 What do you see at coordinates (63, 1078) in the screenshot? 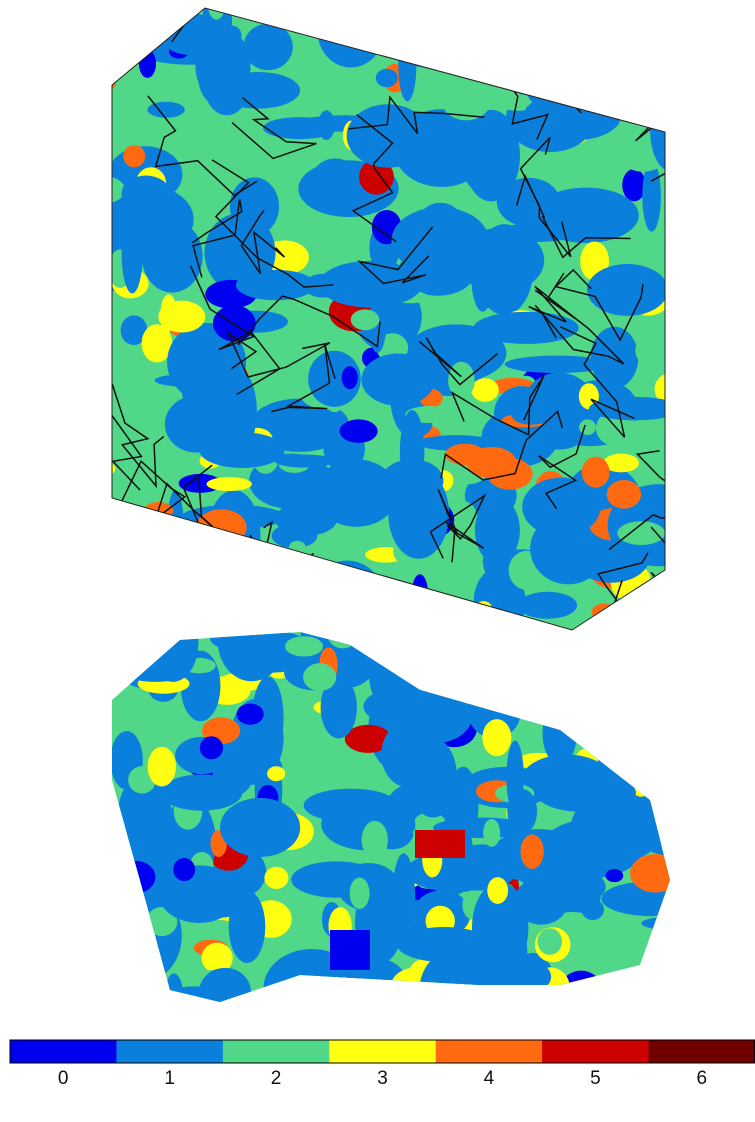
I see `colorbar-tick-label: 0` at bounding box center [63, 1078].